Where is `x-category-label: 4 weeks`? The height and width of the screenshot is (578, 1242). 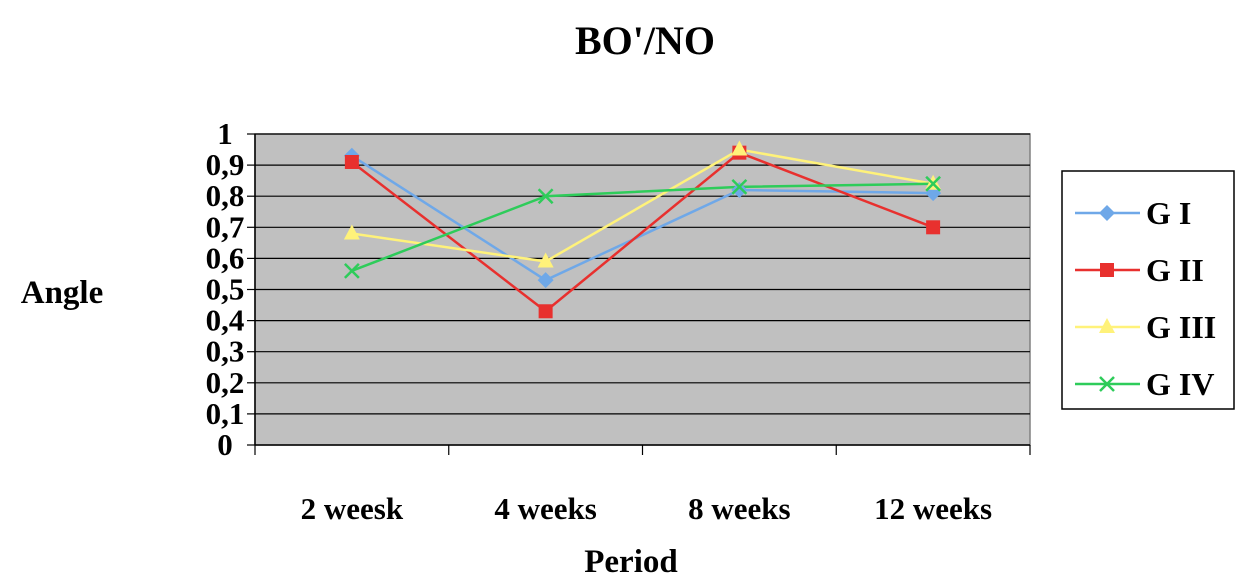 x-category-label: 4 weeks is located at coordinates (545, 508).